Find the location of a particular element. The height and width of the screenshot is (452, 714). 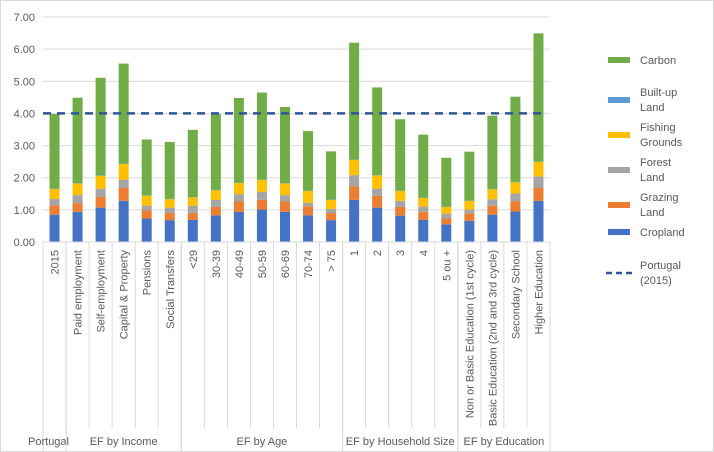

x-tick-label: 3 is located at coordinates (401, 253).